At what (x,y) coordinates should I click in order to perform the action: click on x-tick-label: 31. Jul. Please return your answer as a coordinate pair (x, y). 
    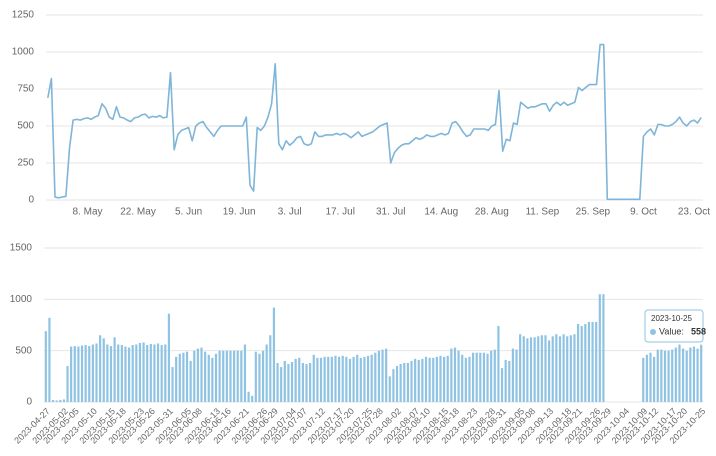
    Looking at the image, I should click on (390, 212).